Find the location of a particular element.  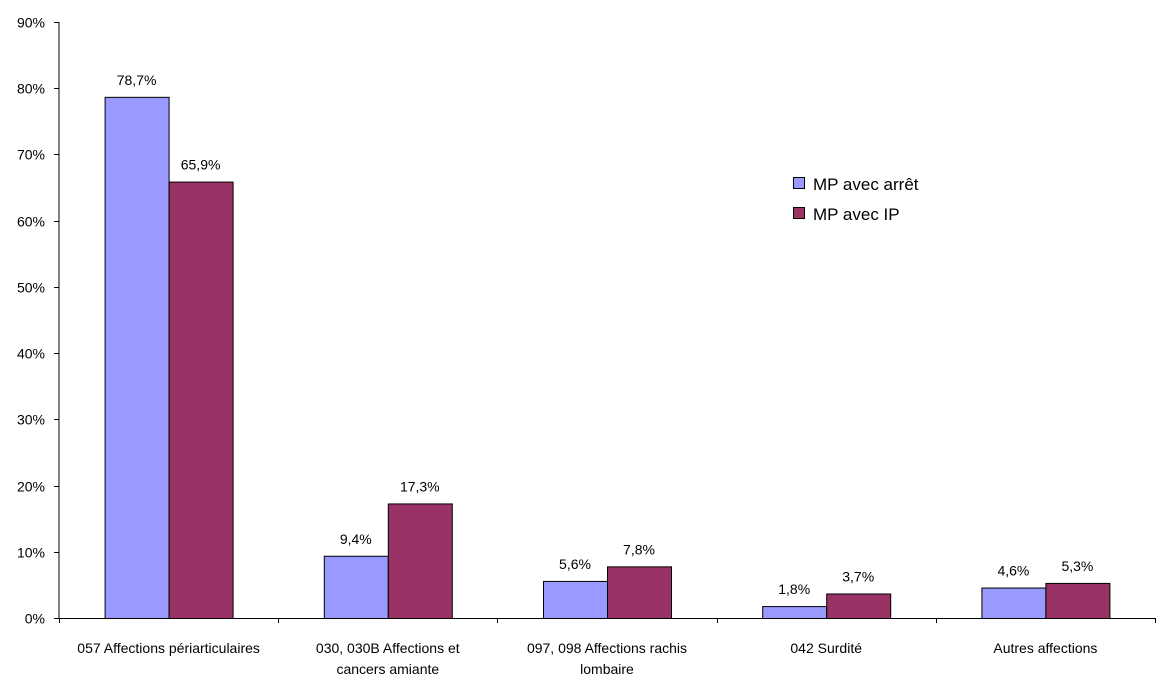

data-label: 5,3% is located at coordinates (1077, 566).